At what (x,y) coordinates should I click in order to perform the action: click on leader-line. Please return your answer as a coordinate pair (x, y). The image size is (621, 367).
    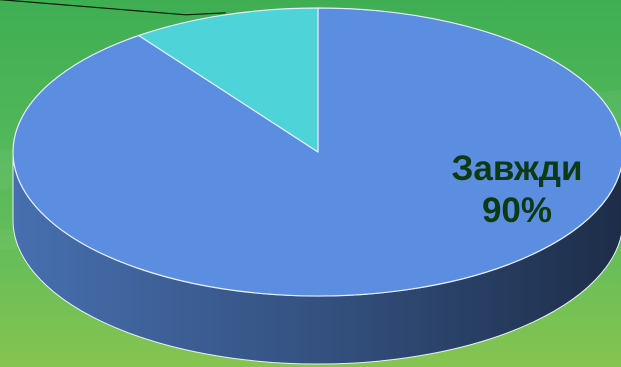
    Looking at the image, I should click on (113, 8).